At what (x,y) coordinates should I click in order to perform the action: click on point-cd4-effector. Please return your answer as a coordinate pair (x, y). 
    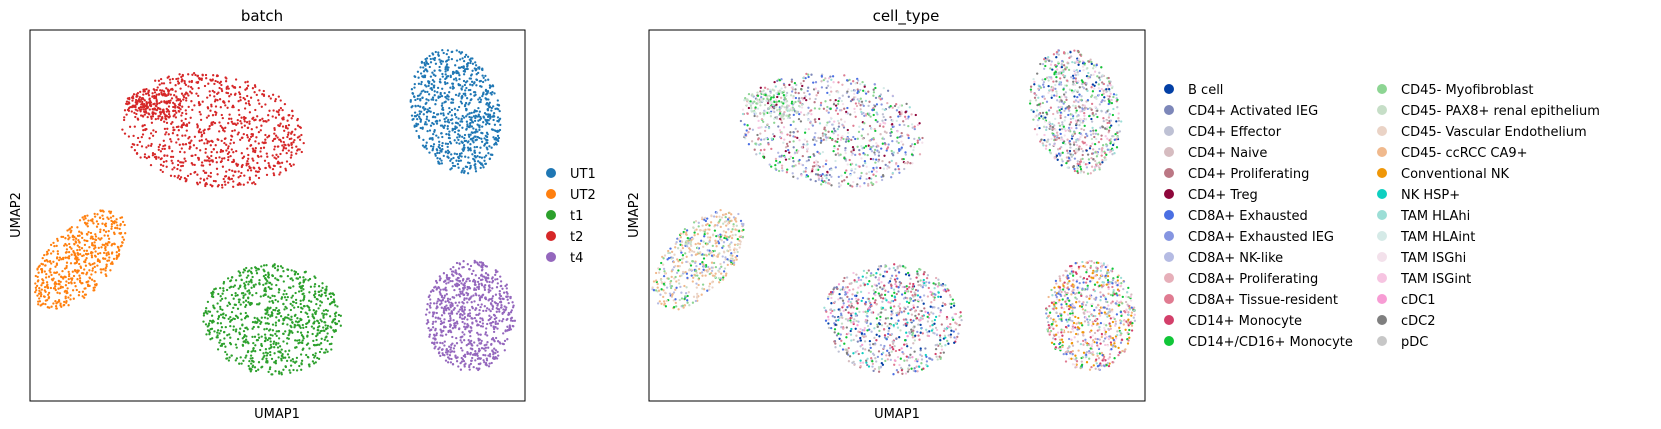
    Looking at the image, I should click on (795, 129).